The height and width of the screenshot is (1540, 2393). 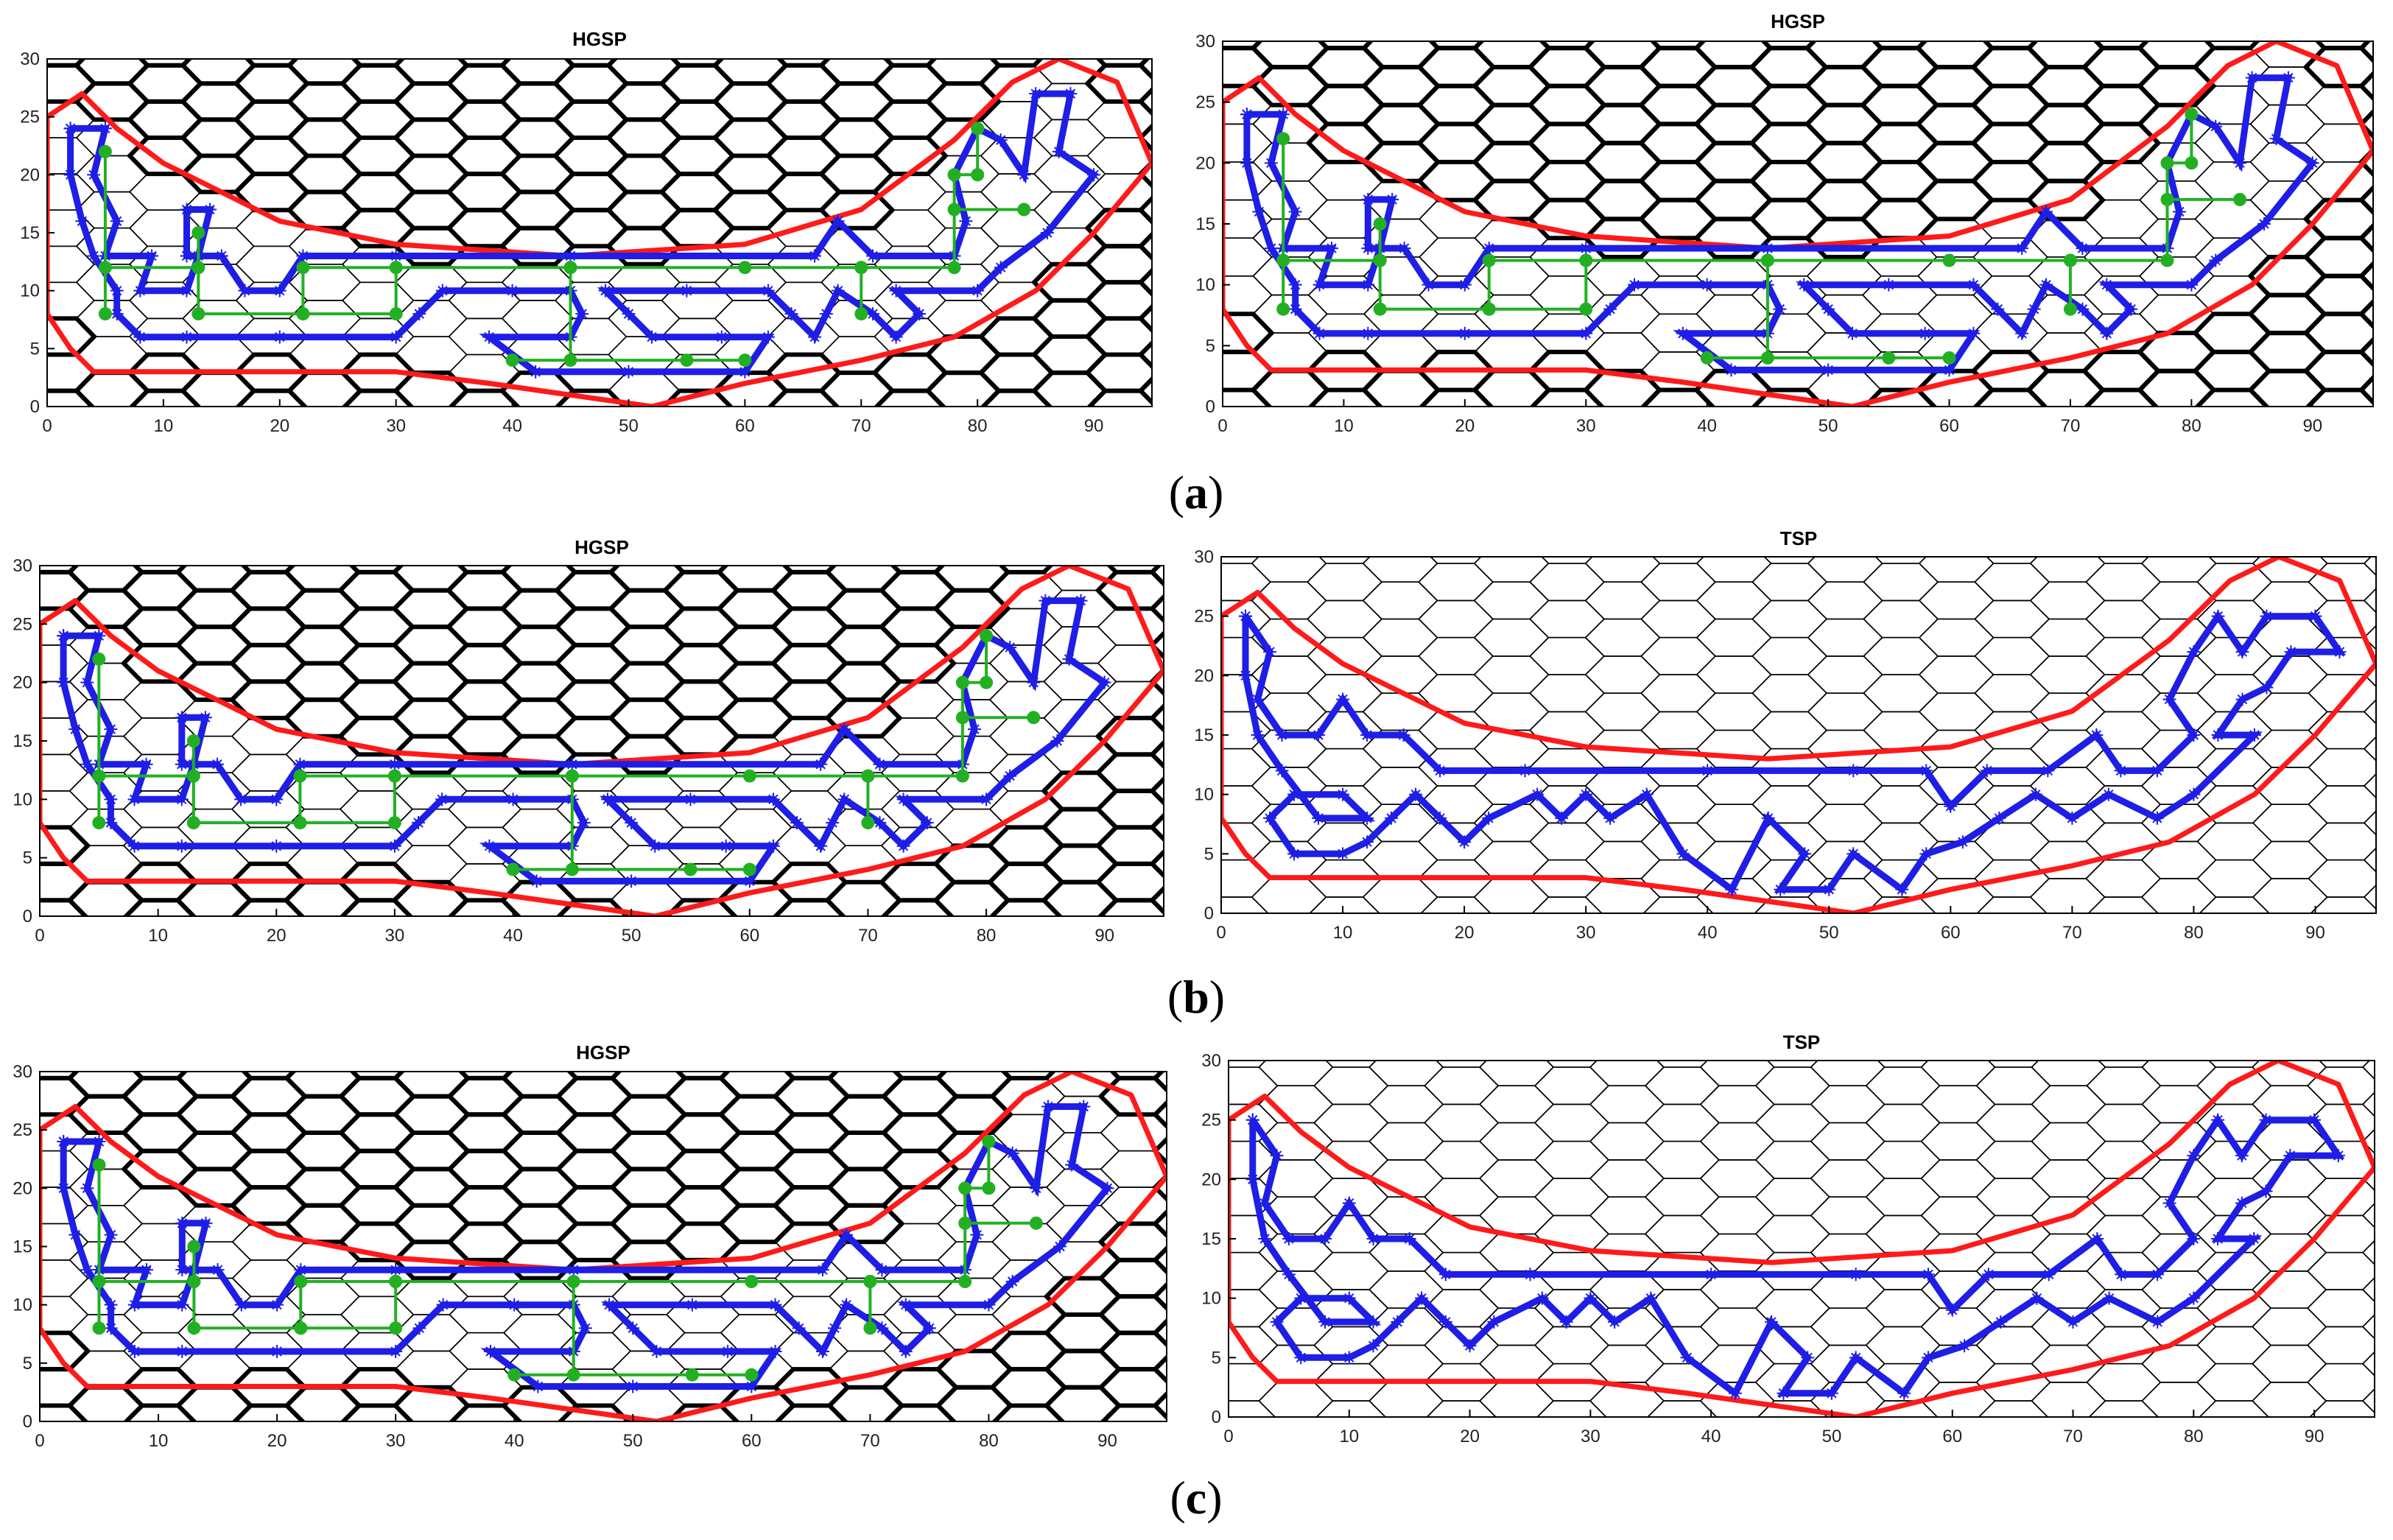 What do you see at coordinates (22, 1305) in the screenshot?
I see `y-tick-label: 10` at bounding box center [22, 1305].